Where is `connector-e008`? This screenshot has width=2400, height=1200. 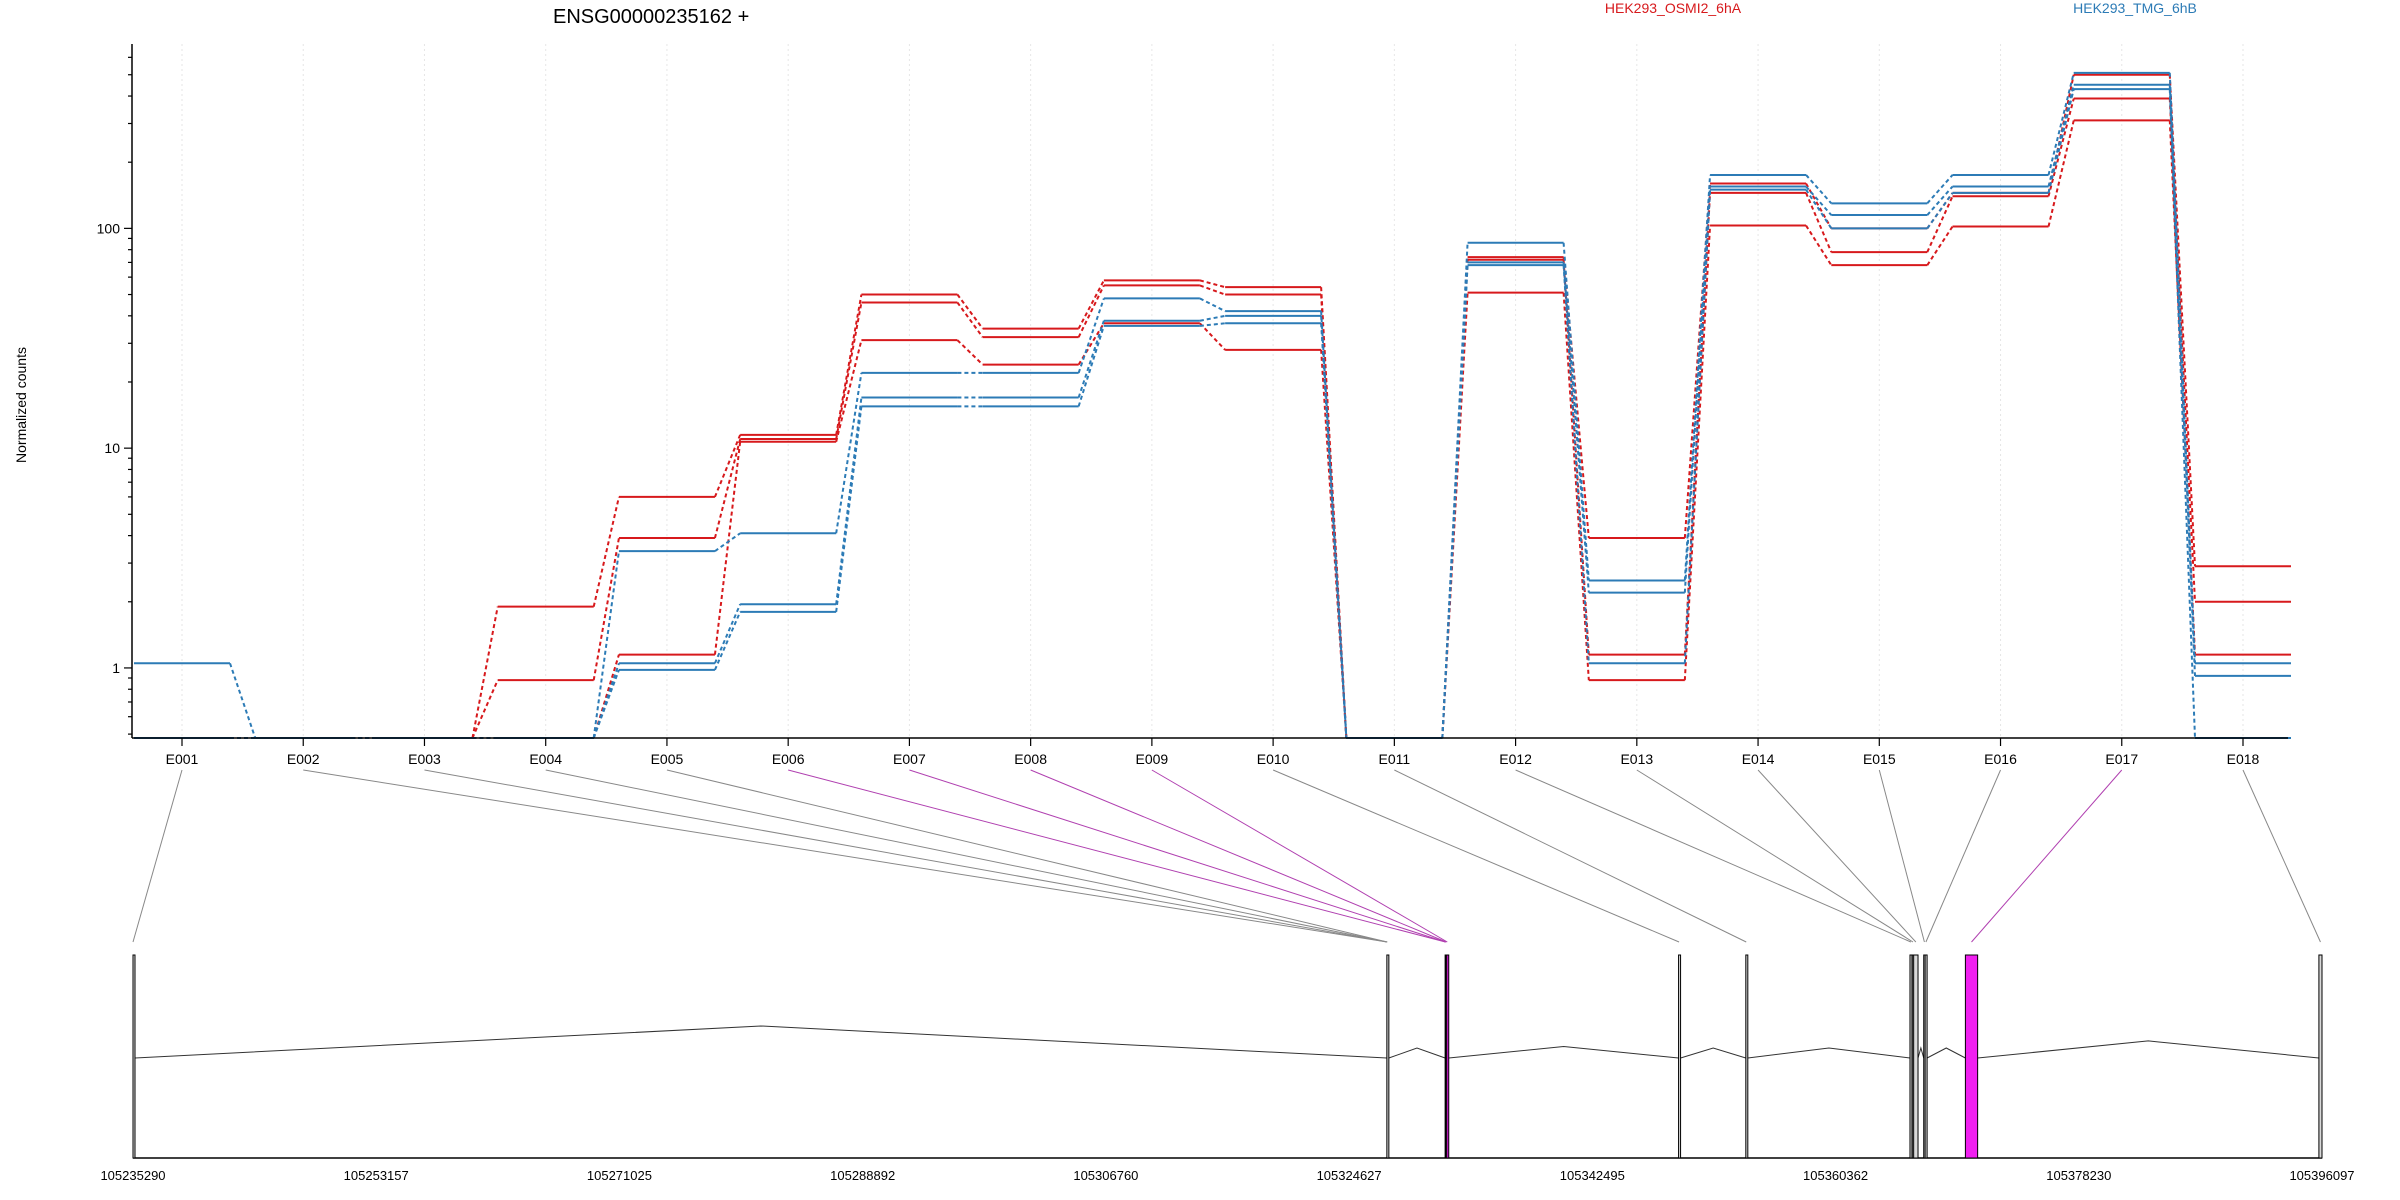 connector-e008 is located at coordinates (1238, 856).